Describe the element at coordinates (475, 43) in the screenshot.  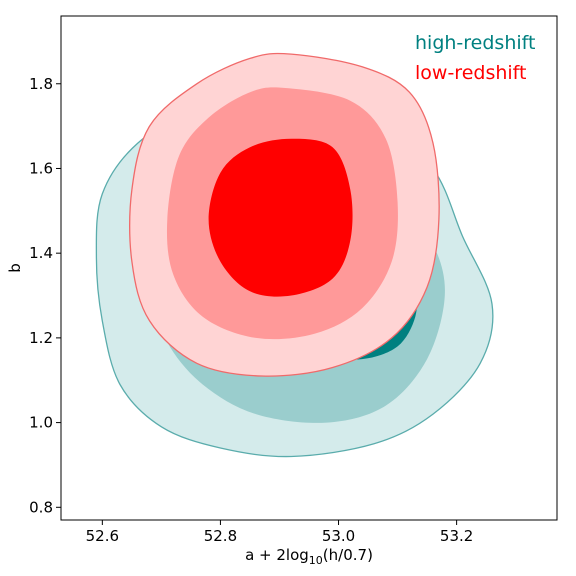
I see `legend-entry-high-redshift: high-redshift` at that location.